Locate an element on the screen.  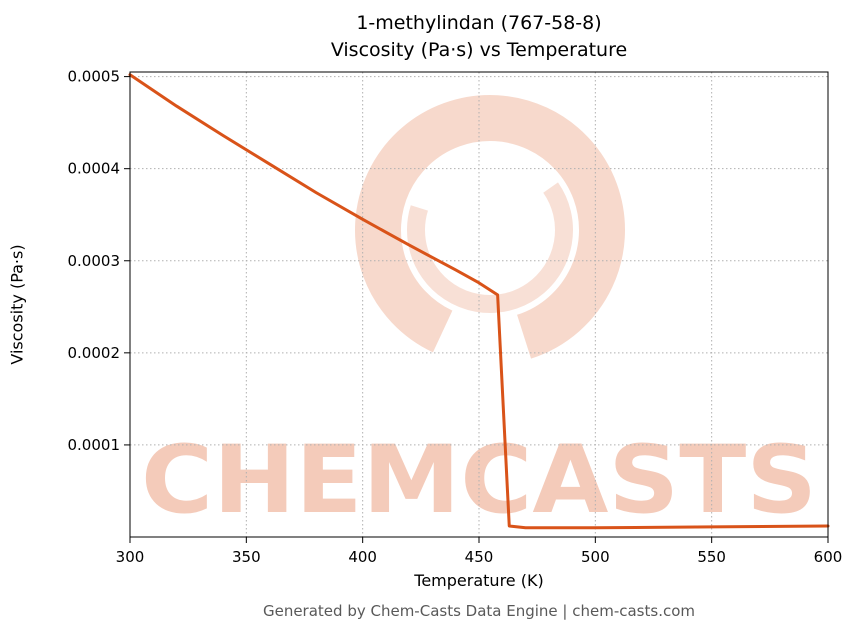
y-tick-label: 0.0003 is located at coordinates (94, 261).